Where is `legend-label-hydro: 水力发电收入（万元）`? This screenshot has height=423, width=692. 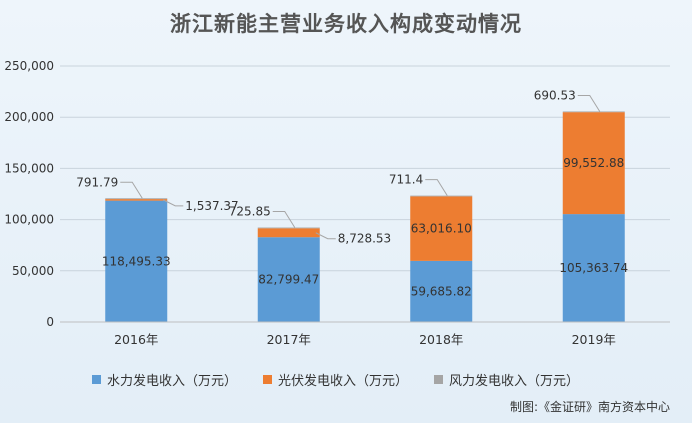
legend-label-hydro: 水力发电收入（万元） is located at coordinates (172, 381).